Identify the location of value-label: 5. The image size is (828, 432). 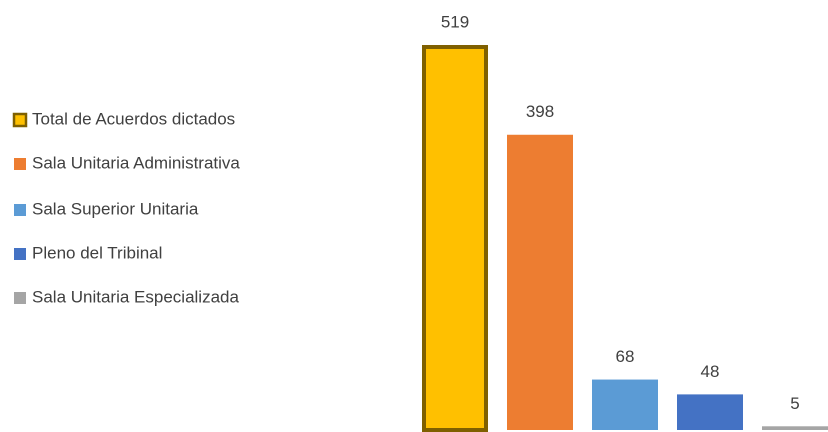
(794, 403).